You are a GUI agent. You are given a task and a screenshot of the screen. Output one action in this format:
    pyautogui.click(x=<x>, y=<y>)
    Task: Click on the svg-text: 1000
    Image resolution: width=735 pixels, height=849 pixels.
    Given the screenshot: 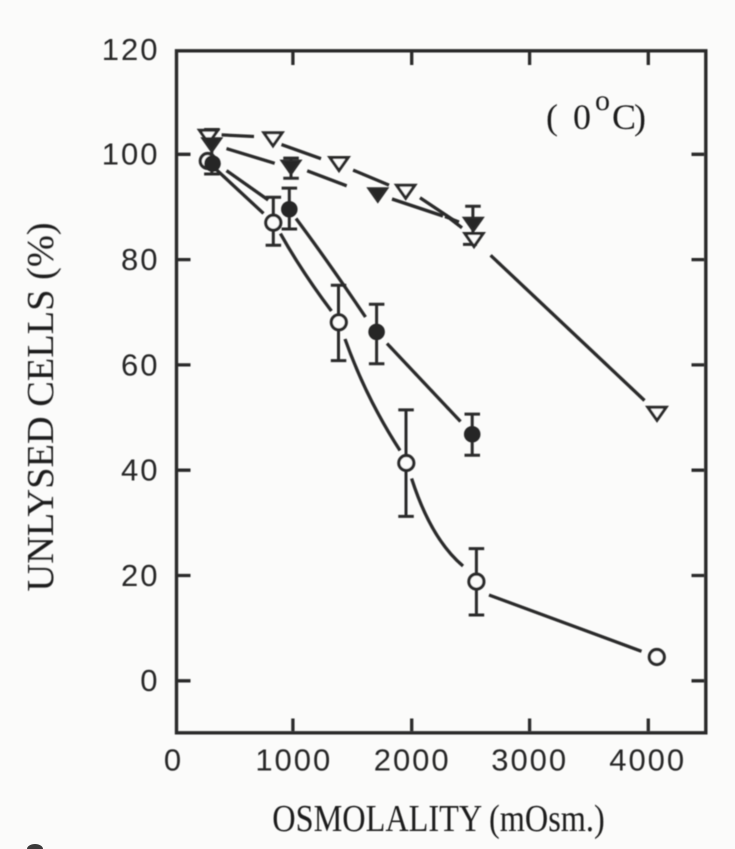 What is the action you would take?
    pyautogui.click(x=293, y=760)
    